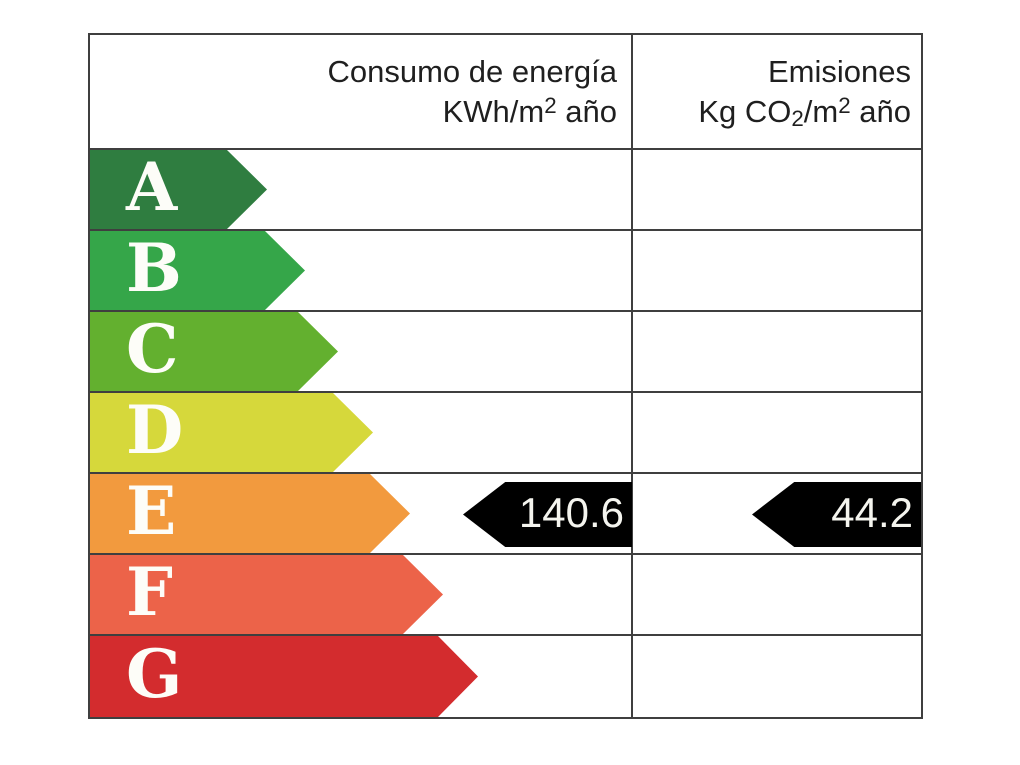  Describe the element at coordinates (266, 594) in the screenshot. I see `grade-bar-f: F` at that location.